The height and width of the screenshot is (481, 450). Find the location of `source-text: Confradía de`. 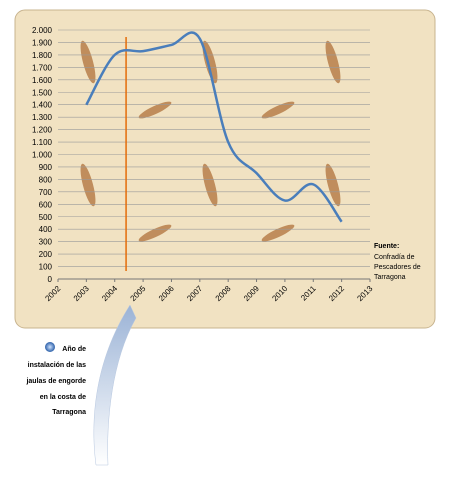

source-text: Confradía de is located at coordinates (394, 257).